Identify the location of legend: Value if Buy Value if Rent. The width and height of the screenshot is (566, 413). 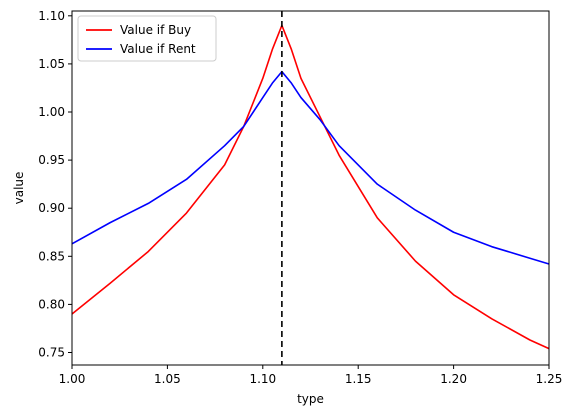
(147, 38).